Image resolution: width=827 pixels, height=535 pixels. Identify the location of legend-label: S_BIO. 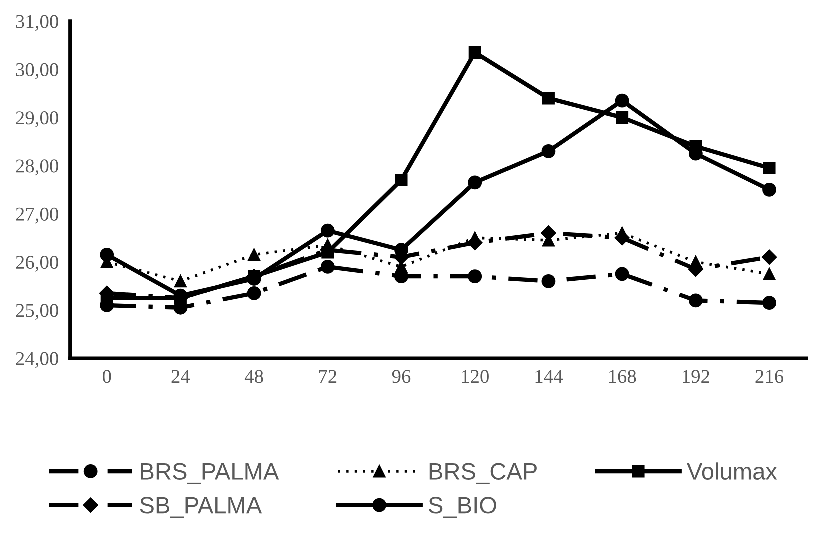
(462, 507).